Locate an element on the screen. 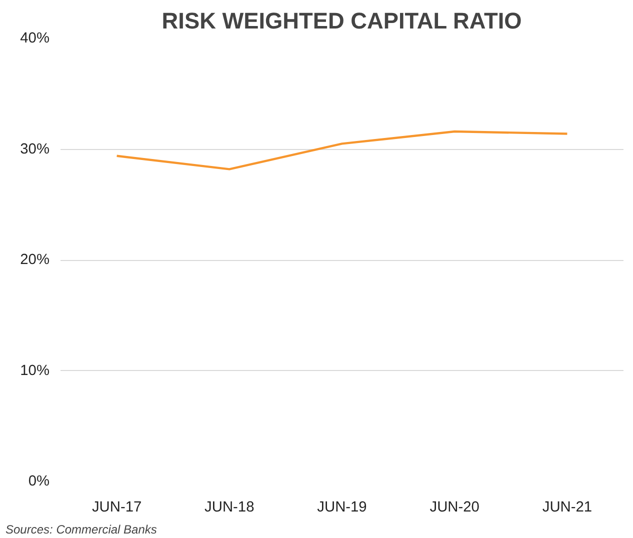  y-tick-label: 30% is located at coordinates (35, 149).